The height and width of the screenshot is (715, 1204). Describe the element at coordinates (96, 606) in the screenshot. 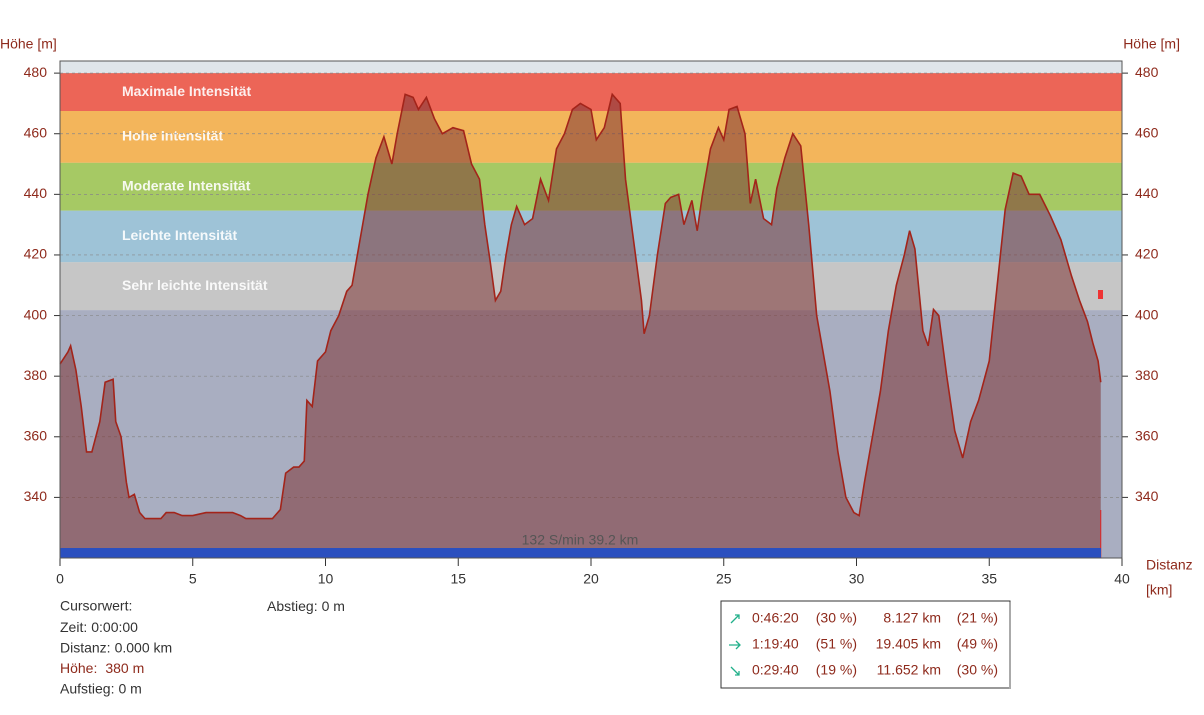

I see `cursor-title: Cursorwert:` at that location.